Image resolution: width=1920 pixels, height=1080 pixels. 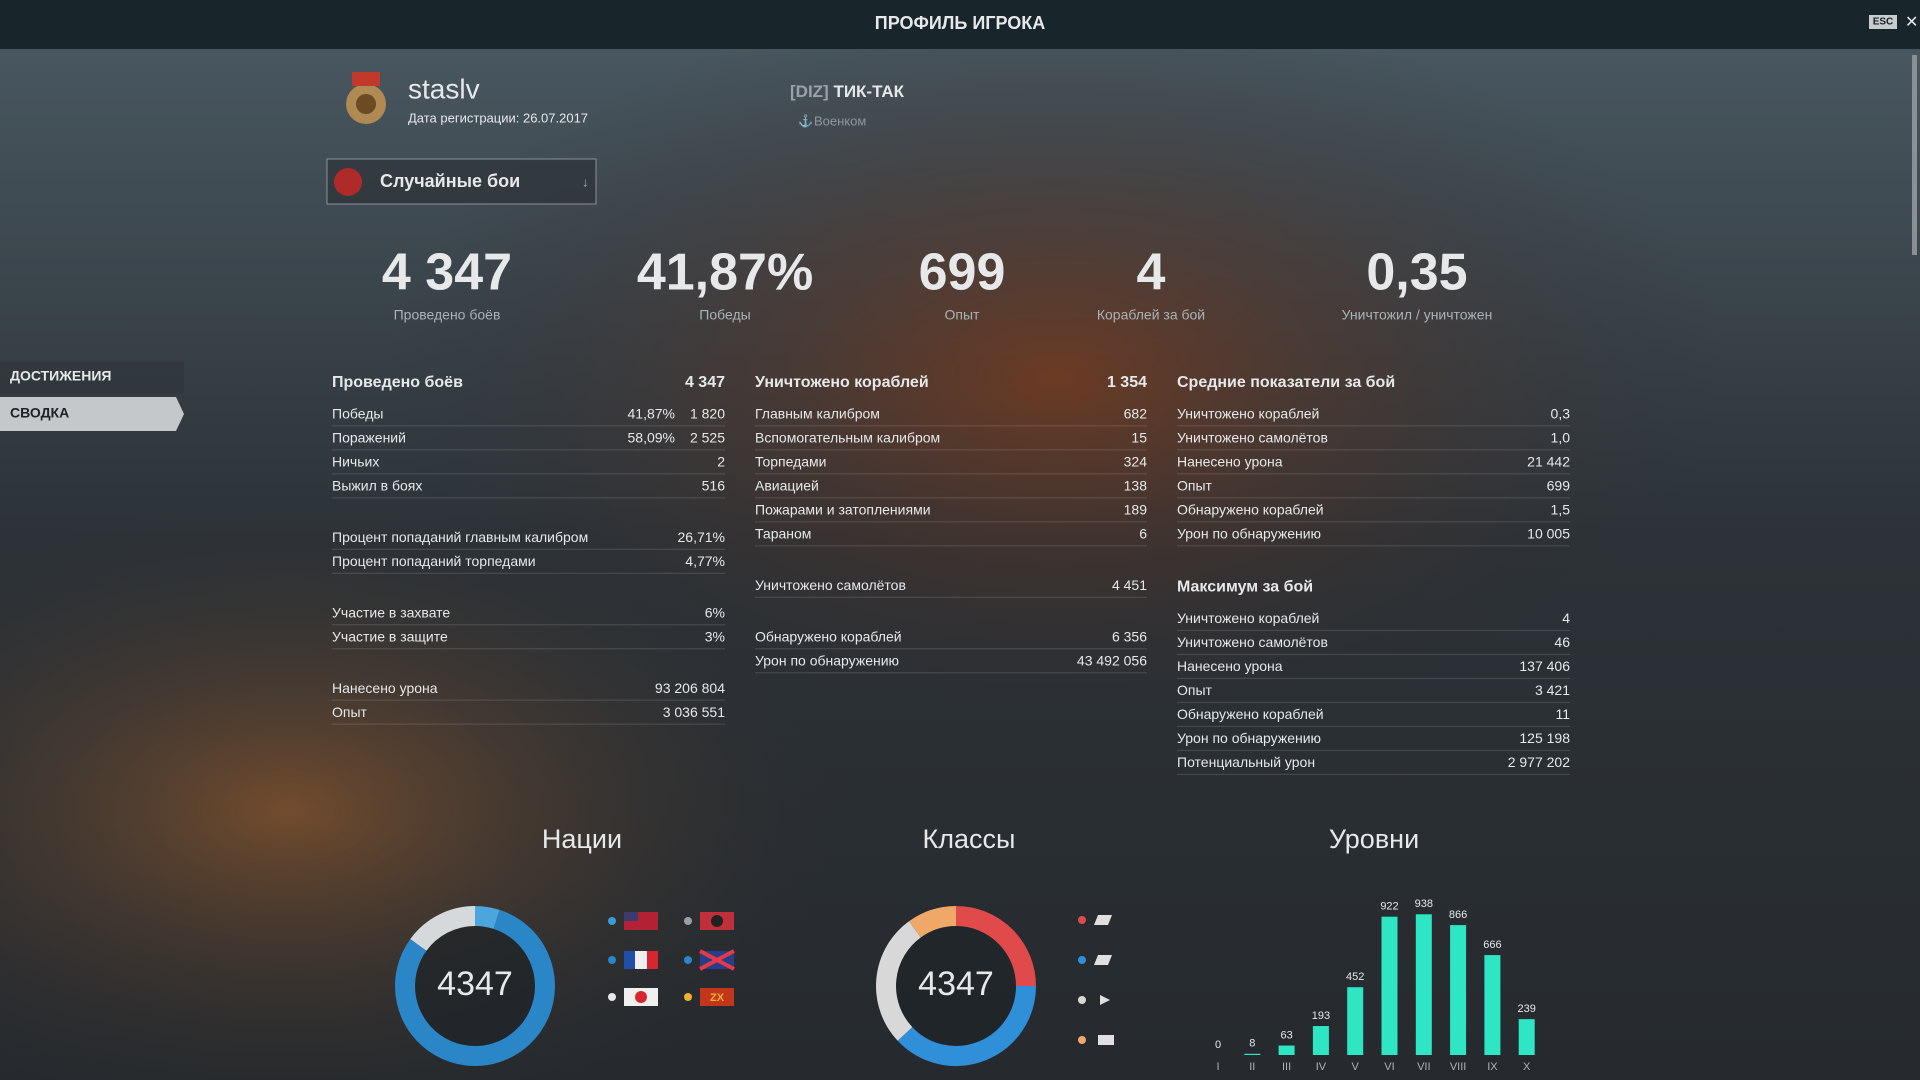 I want to click on bar-value-label: 666, so click(x=1492, y=945).